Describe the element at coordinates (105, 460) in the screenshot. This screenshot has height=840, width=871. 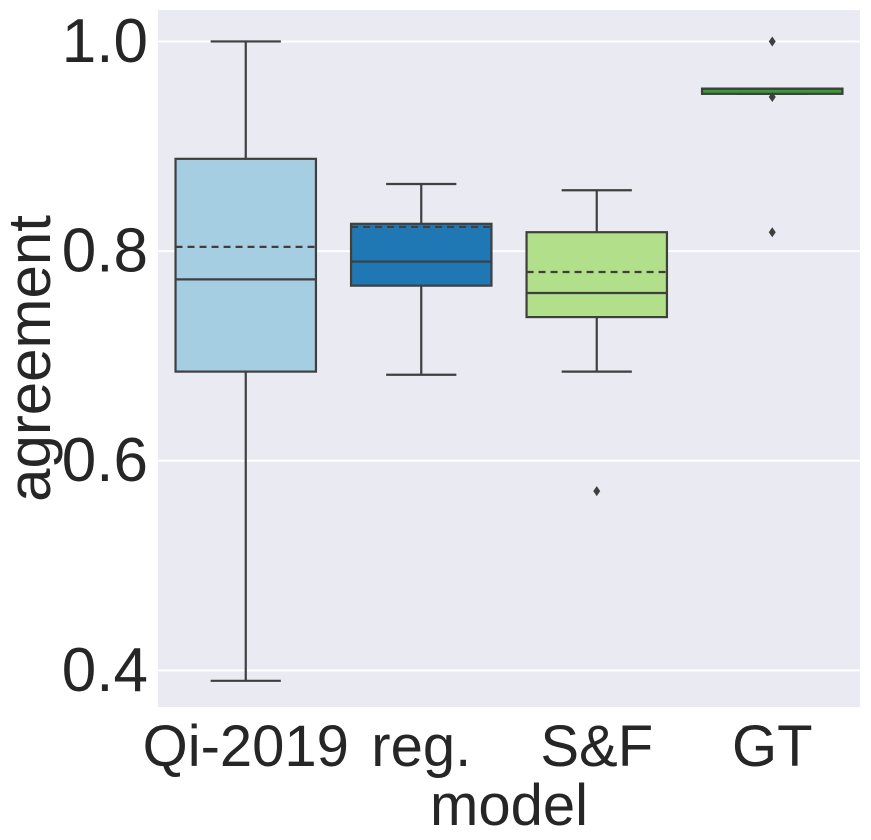
I see `y-tick-label: 0.6` at that location.